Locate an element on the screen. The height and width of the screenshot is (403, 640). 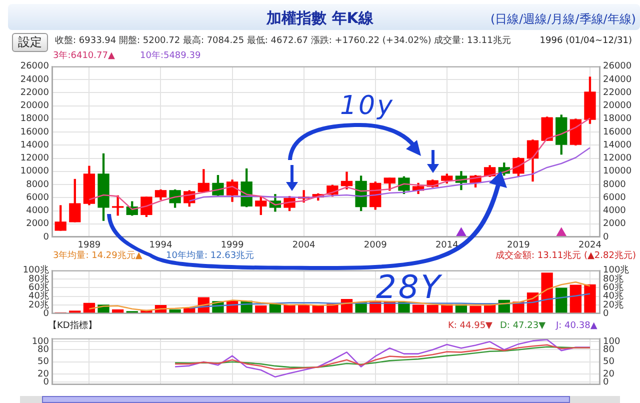
x-tick-label: 1989 is located at coordinates (89, 245).